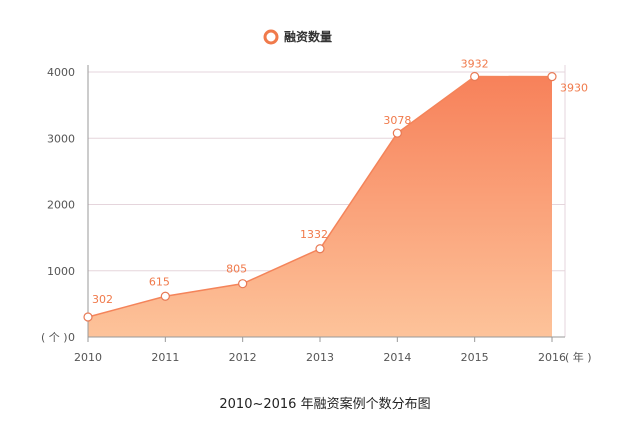 The height and width of the screenshot is (439, 640). I want to click on y-axis-unit: ( 个 ), so click(54, 337).